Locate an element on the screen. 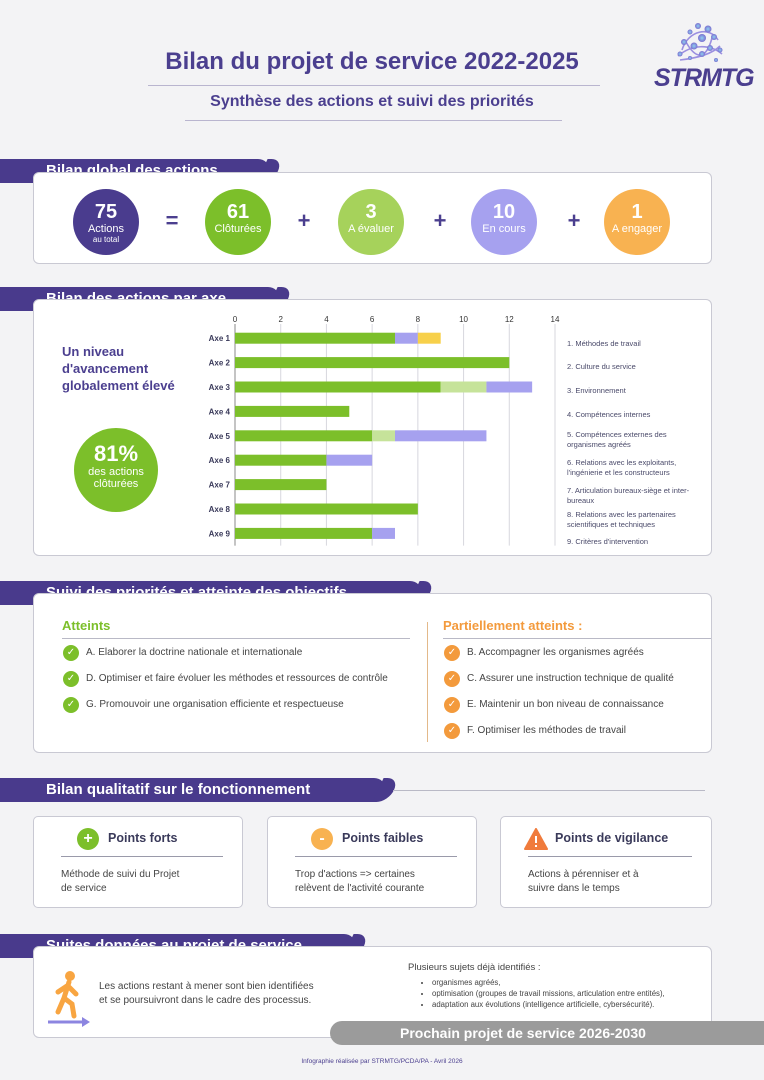 Image resolution: width=764 pixels, height=1080 pixels. lead-line: Un niveau is located at coordinates (93, 351).